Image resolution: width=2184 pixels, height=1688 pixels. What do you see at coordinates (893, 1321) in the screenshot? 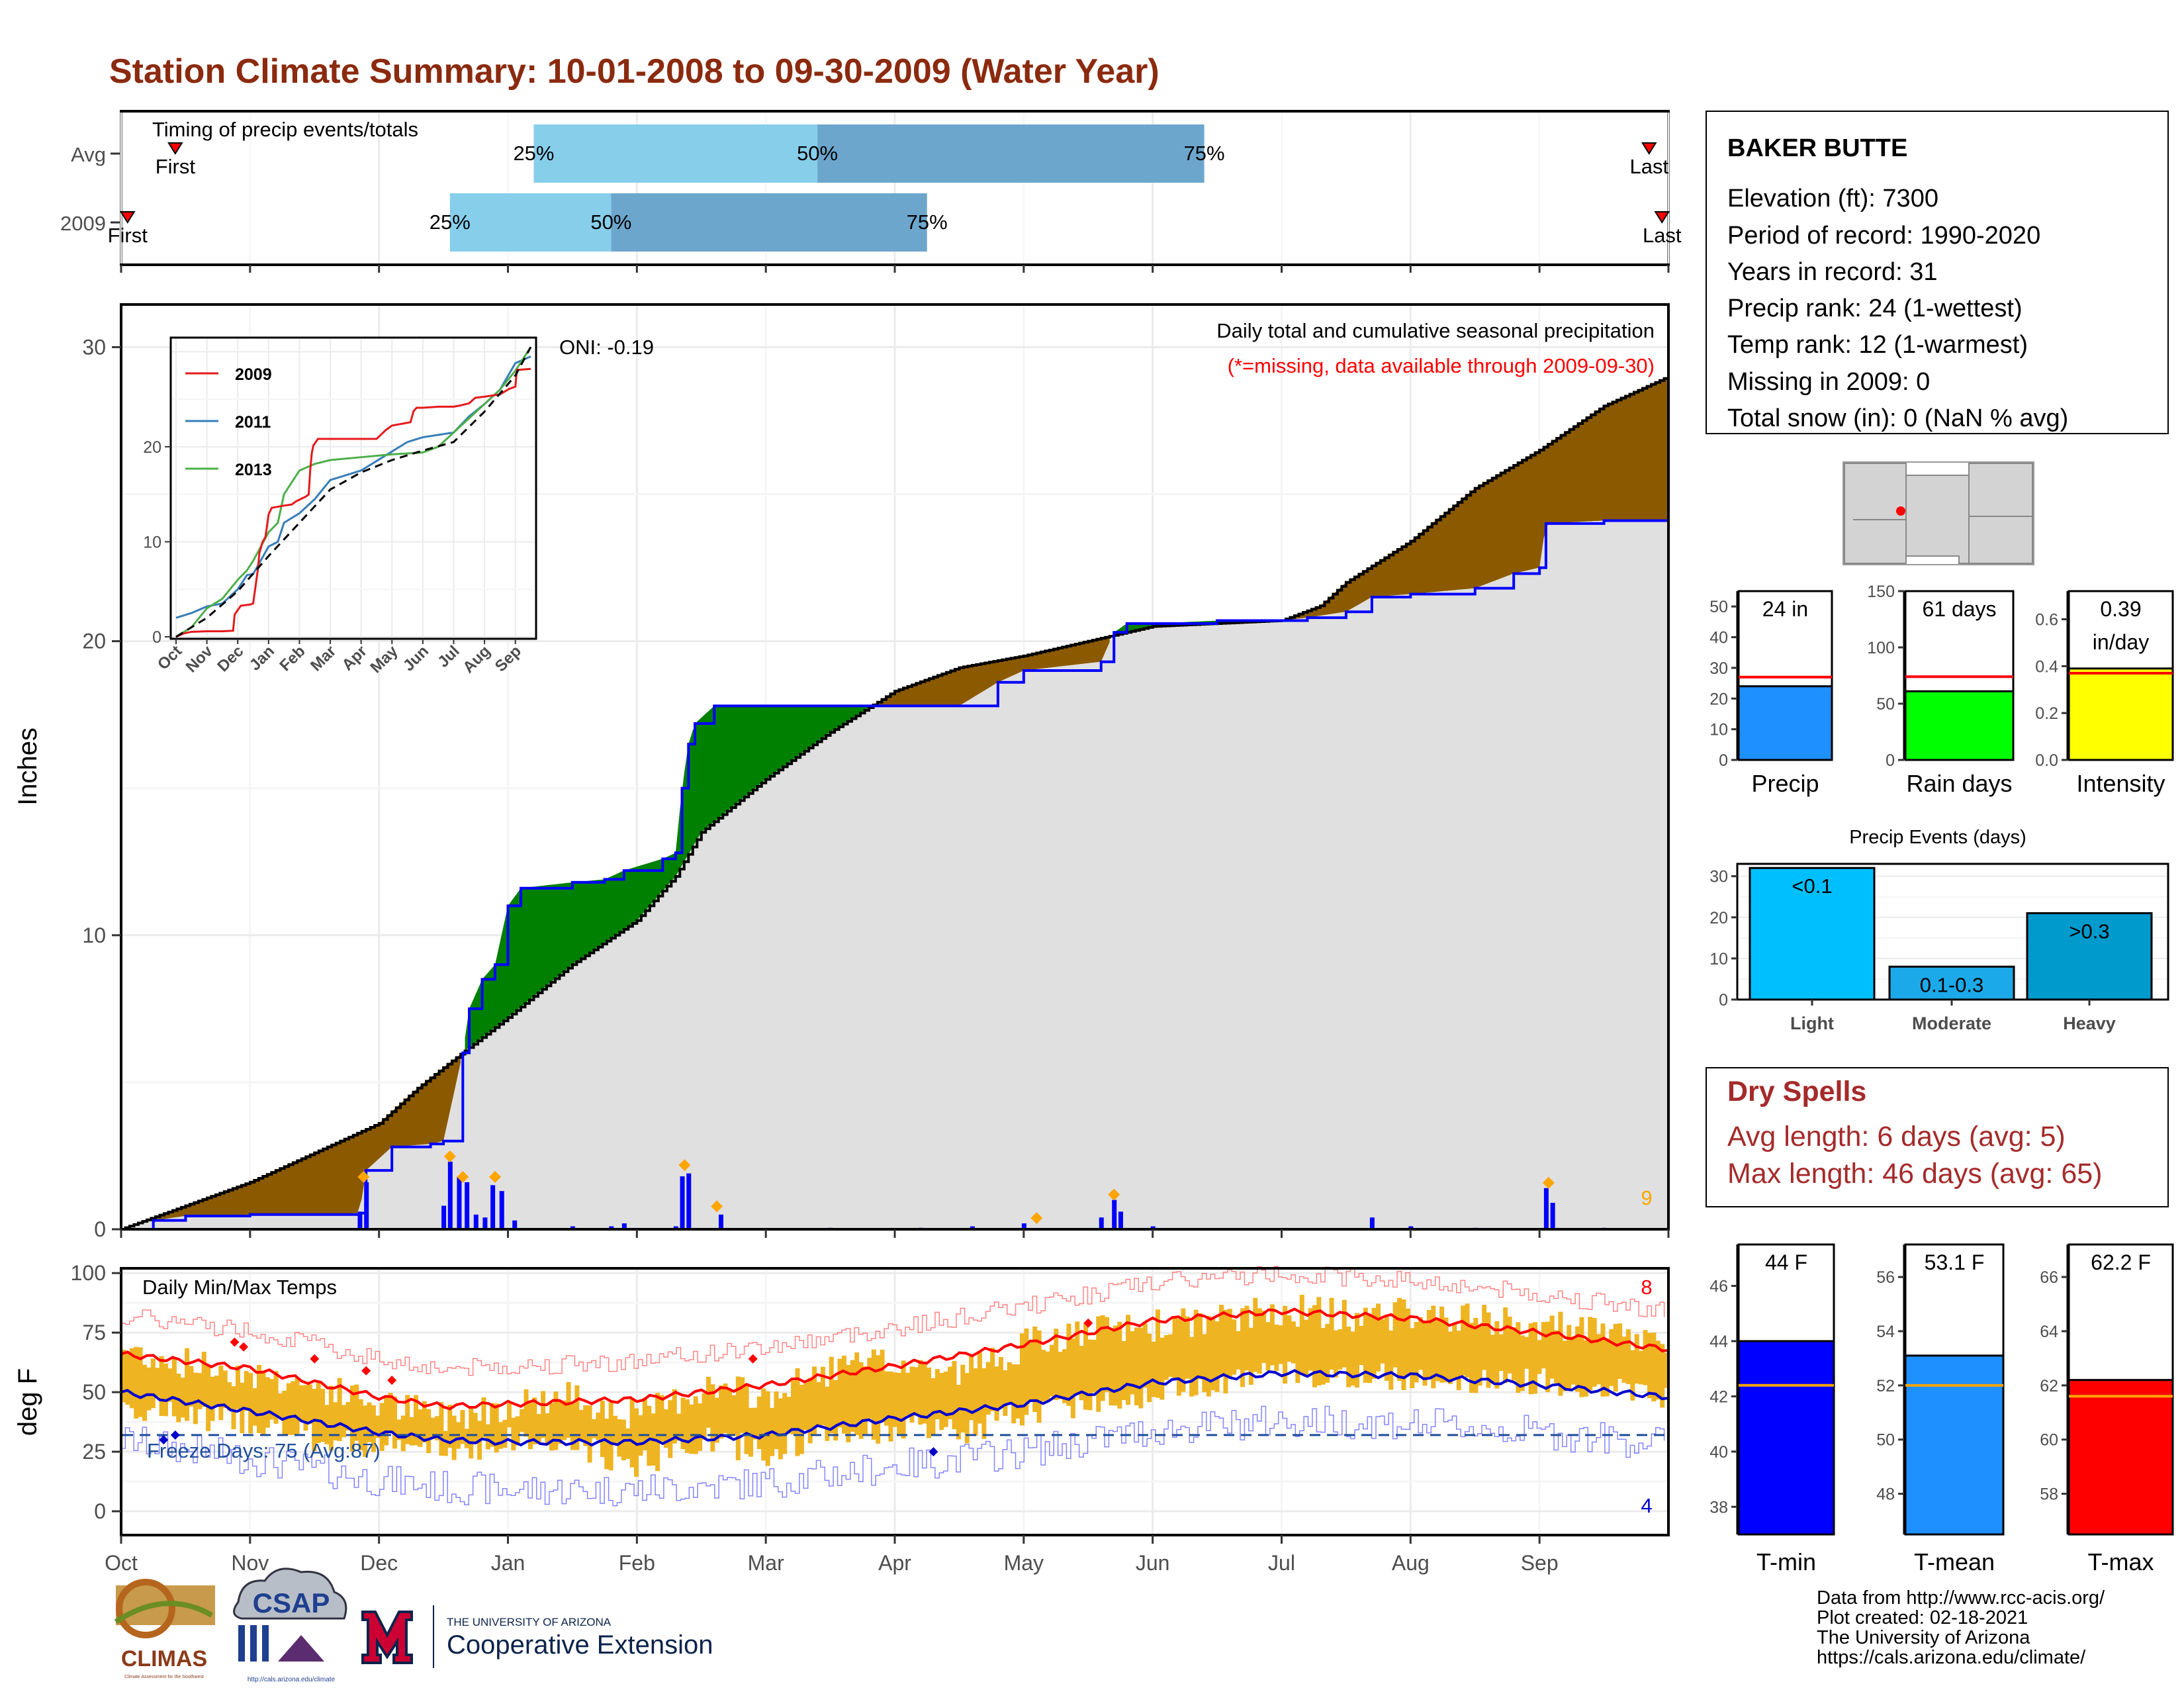
I see `temp-record-high-line` at bounding box center [893, 1321].